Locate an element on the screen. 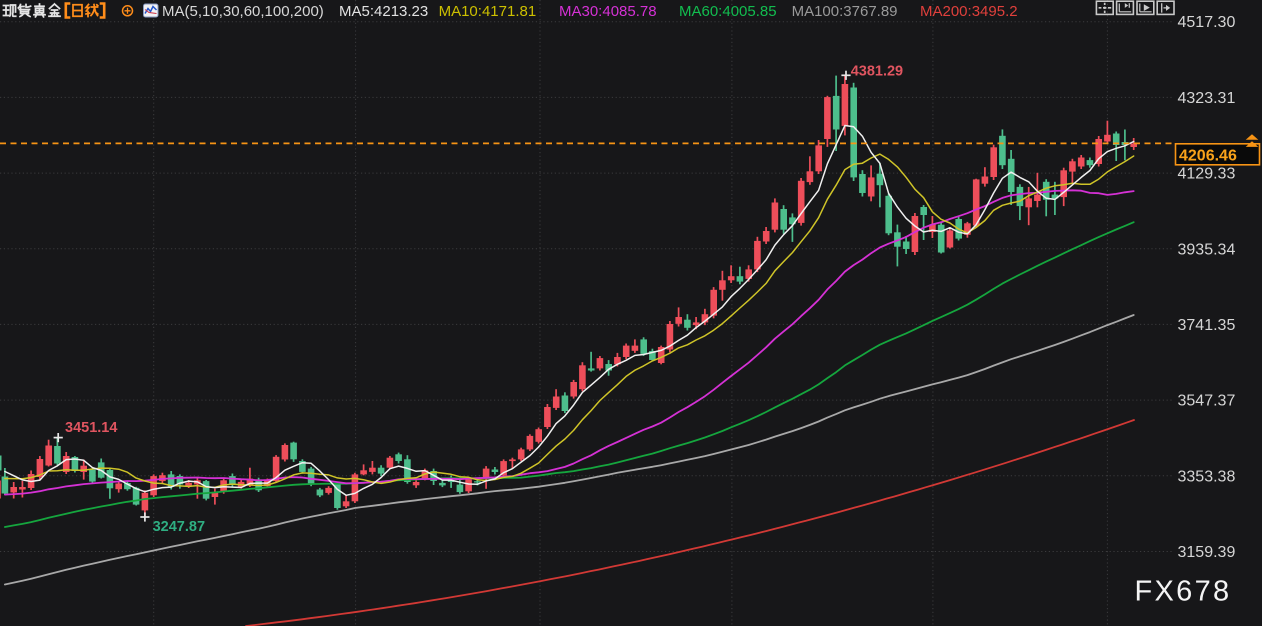  svg-text: 4517.30 is located at coordinates (1207, 22).